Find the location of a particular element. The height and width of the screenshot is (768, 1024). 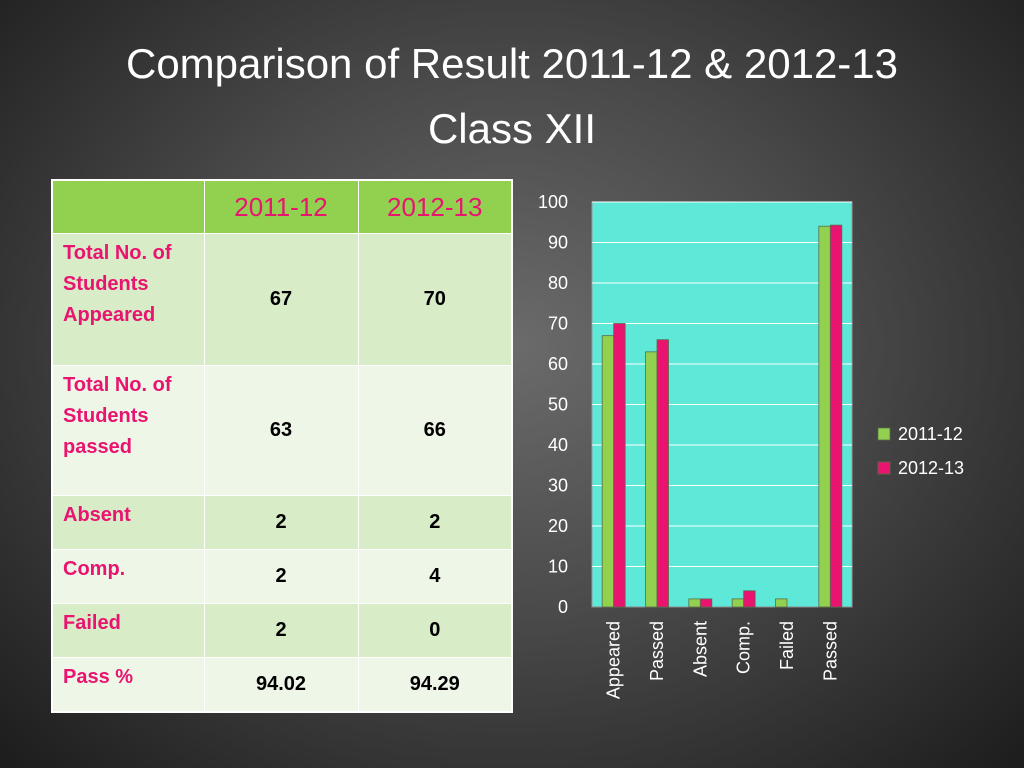

cell-value: 63 is located at coordinates (281, 430).